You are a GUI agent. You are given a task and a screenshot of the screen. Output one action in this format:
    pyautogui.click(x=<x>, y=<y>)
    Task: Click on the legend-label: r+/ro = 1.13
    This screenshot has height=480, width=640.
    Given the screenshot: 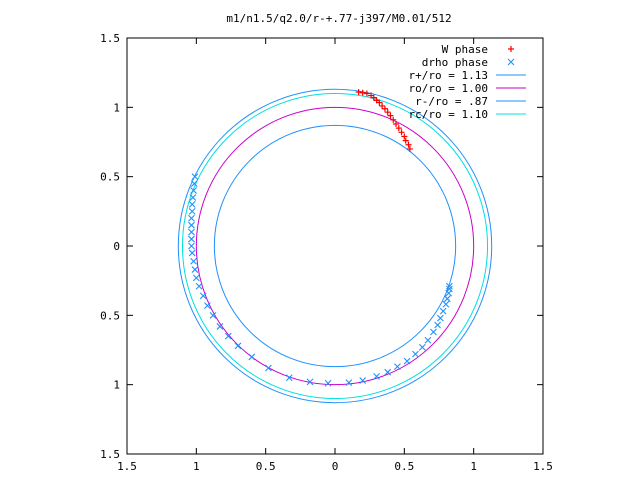 What is the action you would take?
    pyautogui.click(x=448, y=75)
    